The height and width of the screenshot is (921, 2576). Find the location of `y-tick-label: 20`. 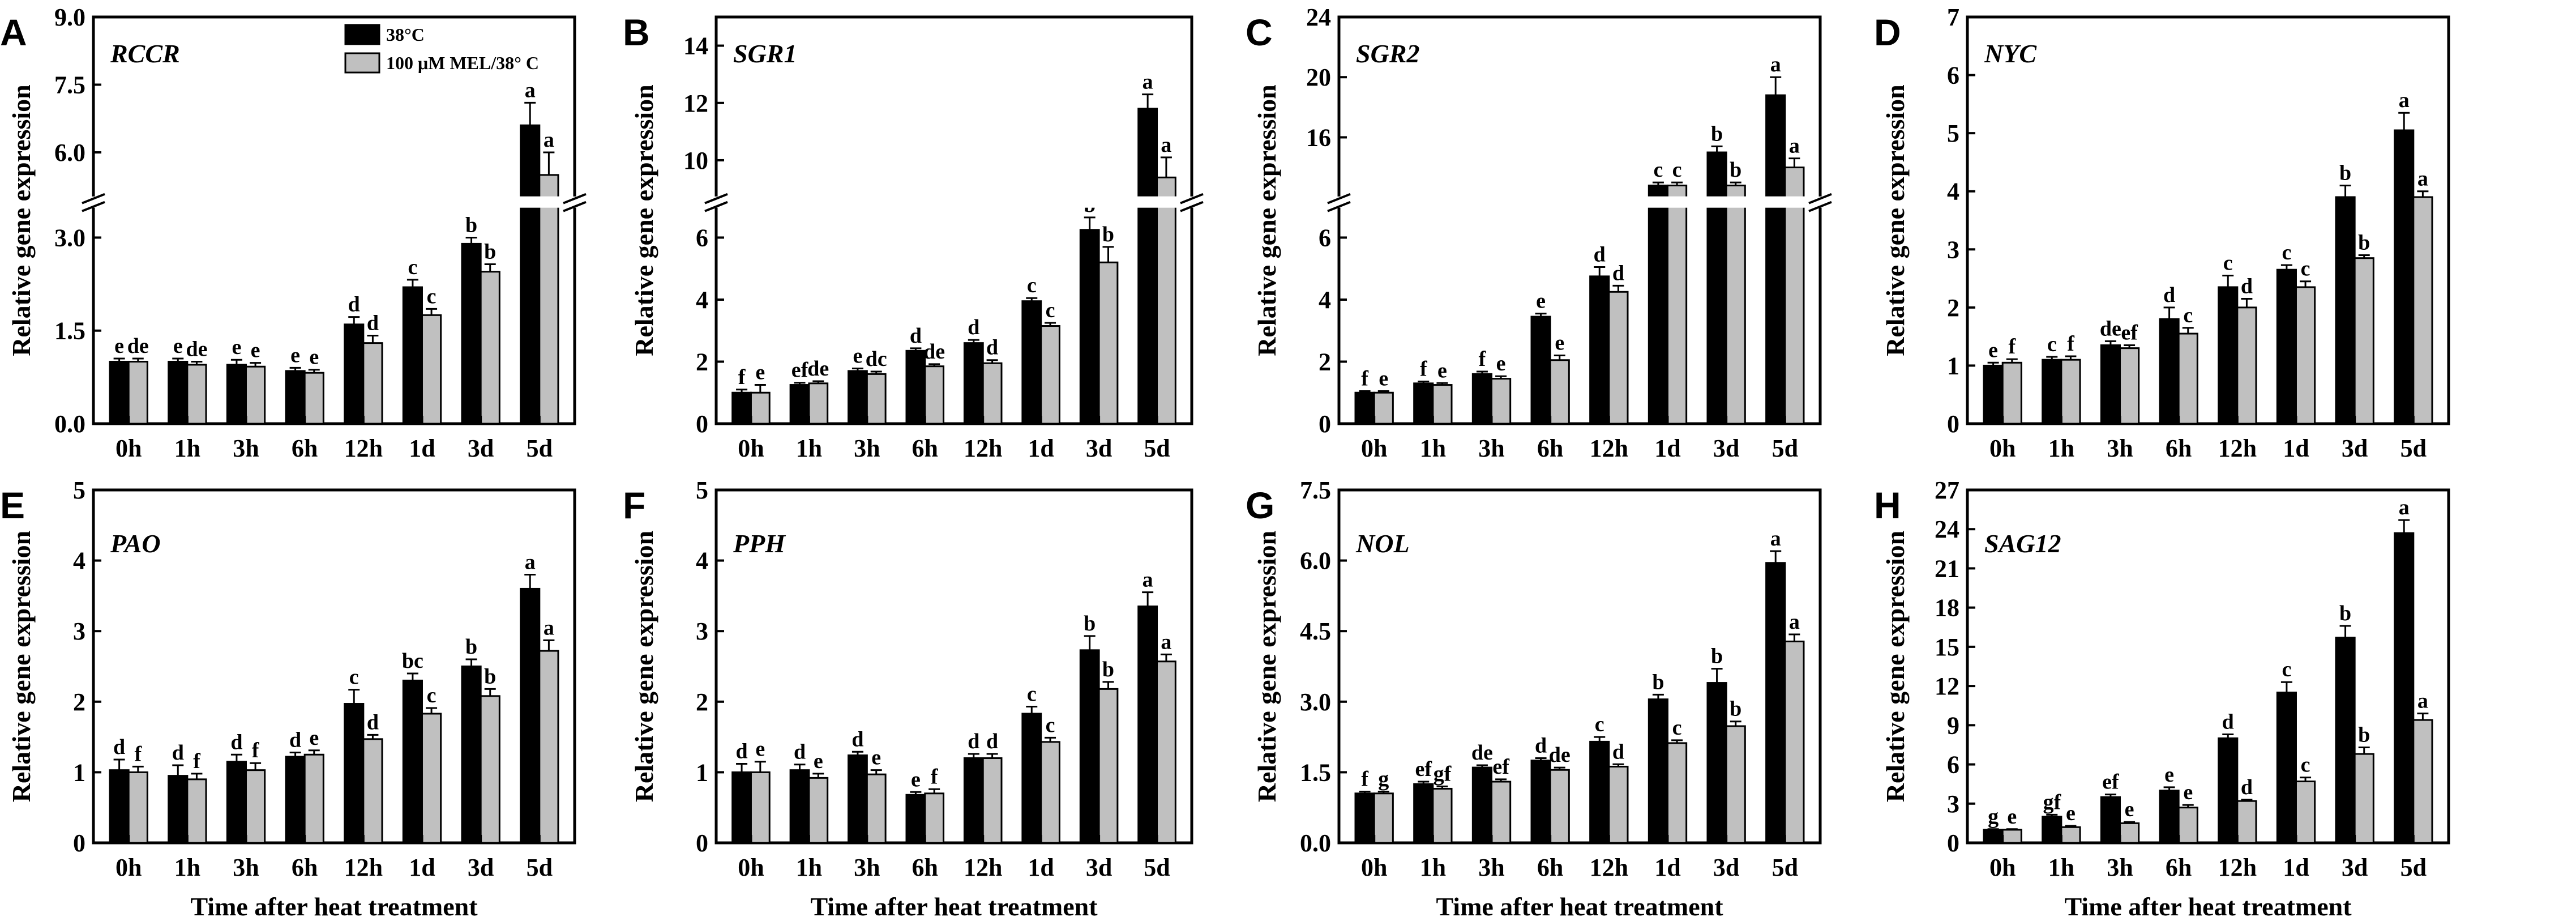

y-tick-label: 20 is located at coordinates (1318, 77).